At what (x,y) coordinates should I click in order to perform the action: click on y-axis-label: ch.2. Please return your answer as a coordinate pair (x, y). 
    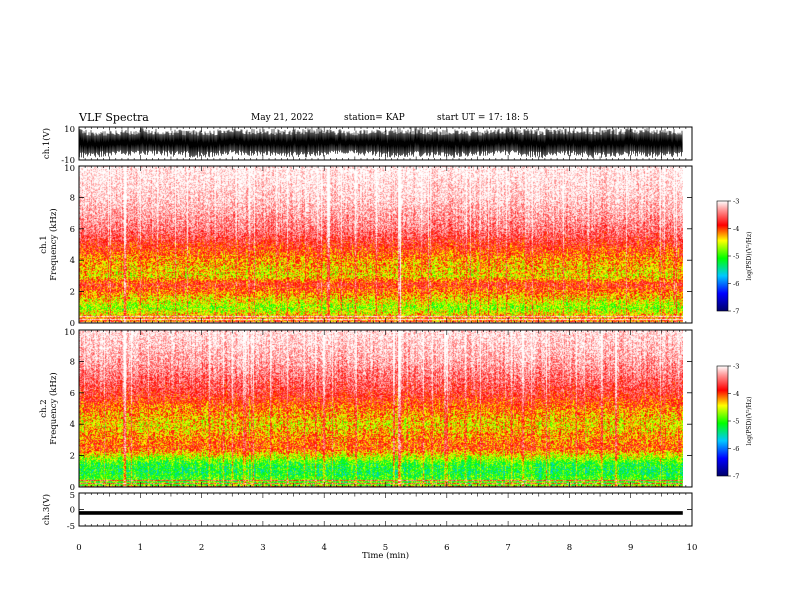
    Looking at the image, I should click on (44, 408).